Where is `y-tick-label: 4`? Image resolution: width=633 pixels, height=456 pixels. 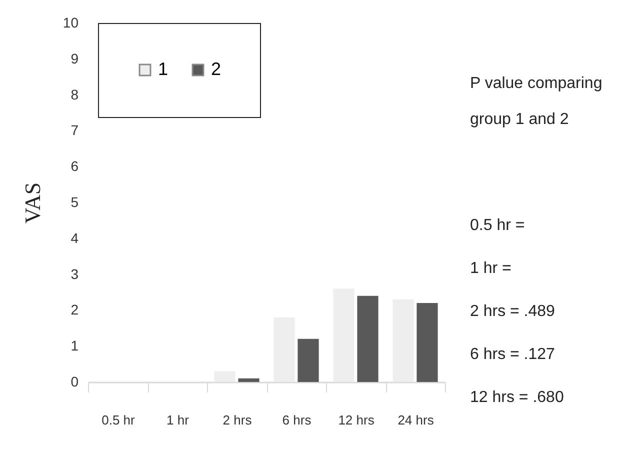 y-tick-label: 4 is located at coordinates (74, 238).